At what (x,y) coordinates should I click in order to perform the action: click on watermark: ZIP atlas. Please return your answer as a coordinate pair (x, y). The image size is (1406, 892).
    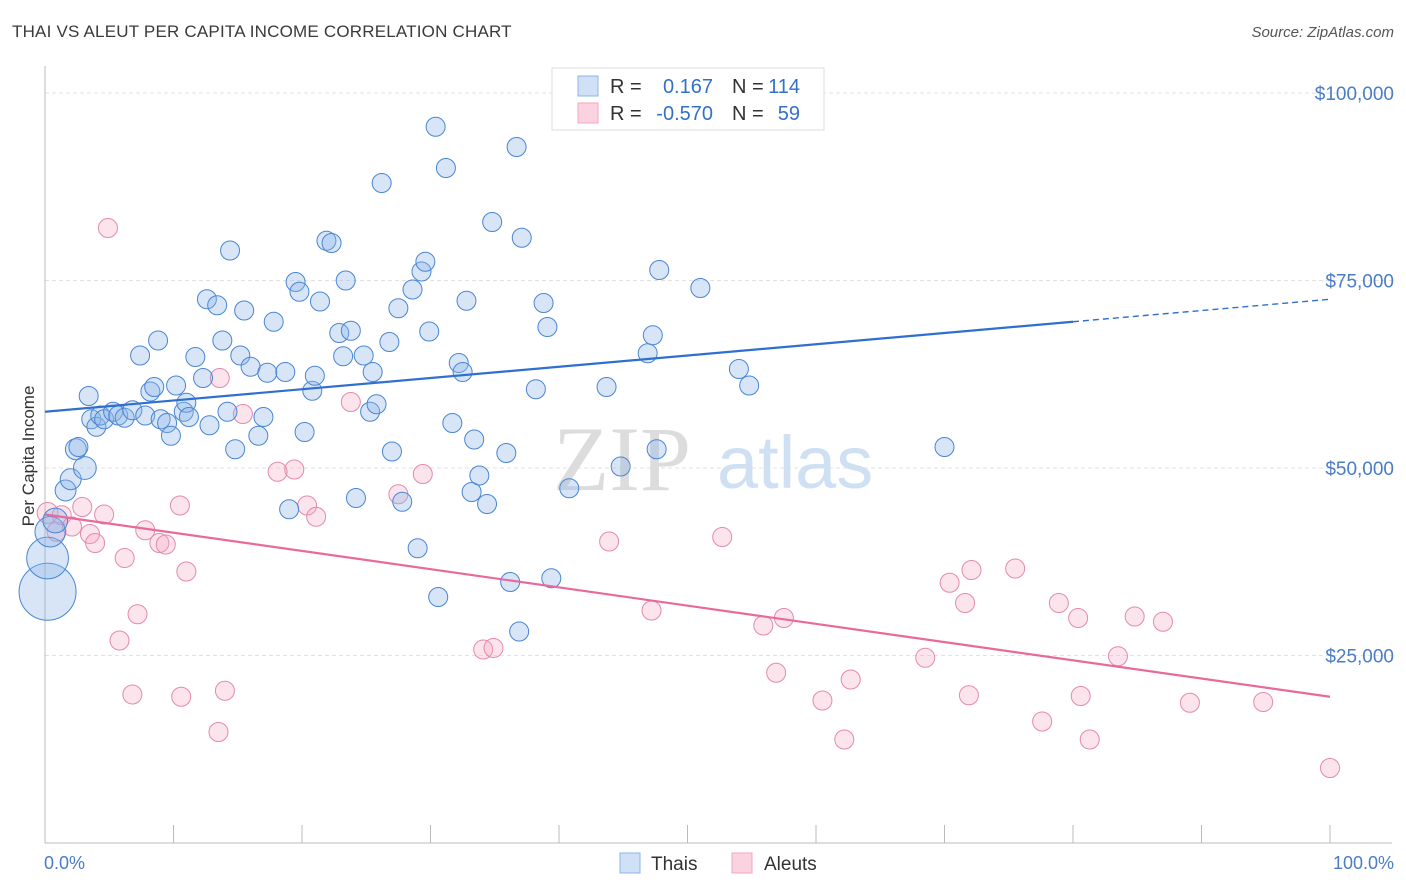
    Looking at the image, I should click on (713, 459).